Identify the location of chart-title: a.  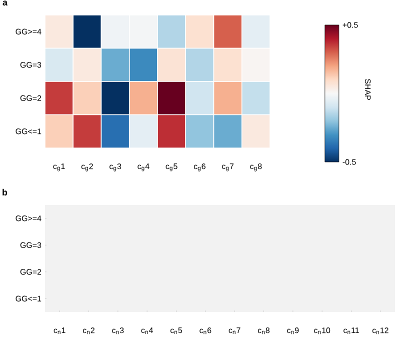
(5, 3).